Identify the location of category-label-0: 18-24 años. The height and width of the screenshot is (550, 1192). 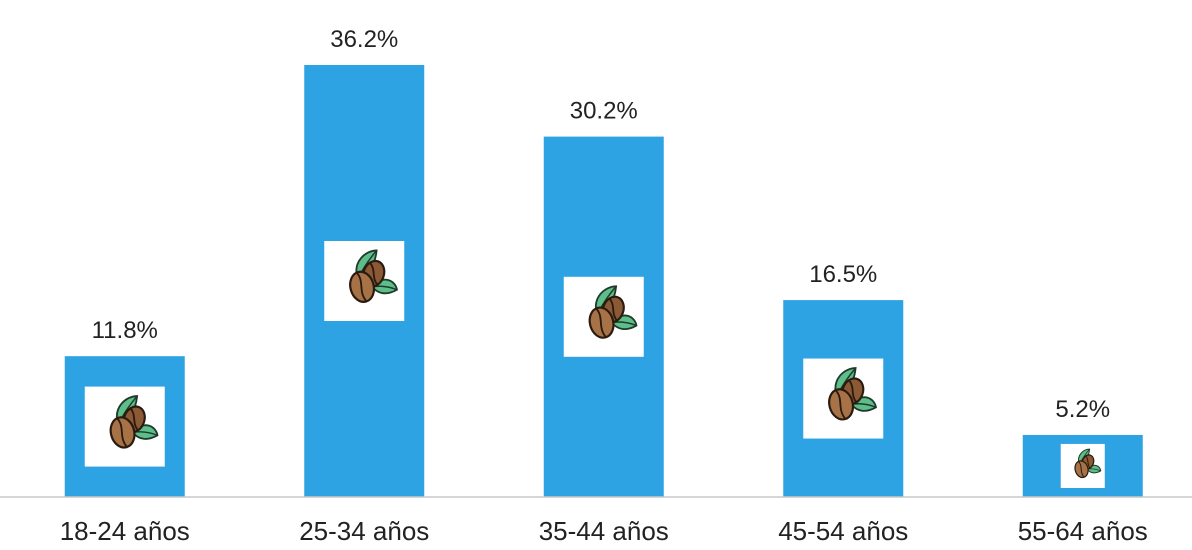
(125, 531).